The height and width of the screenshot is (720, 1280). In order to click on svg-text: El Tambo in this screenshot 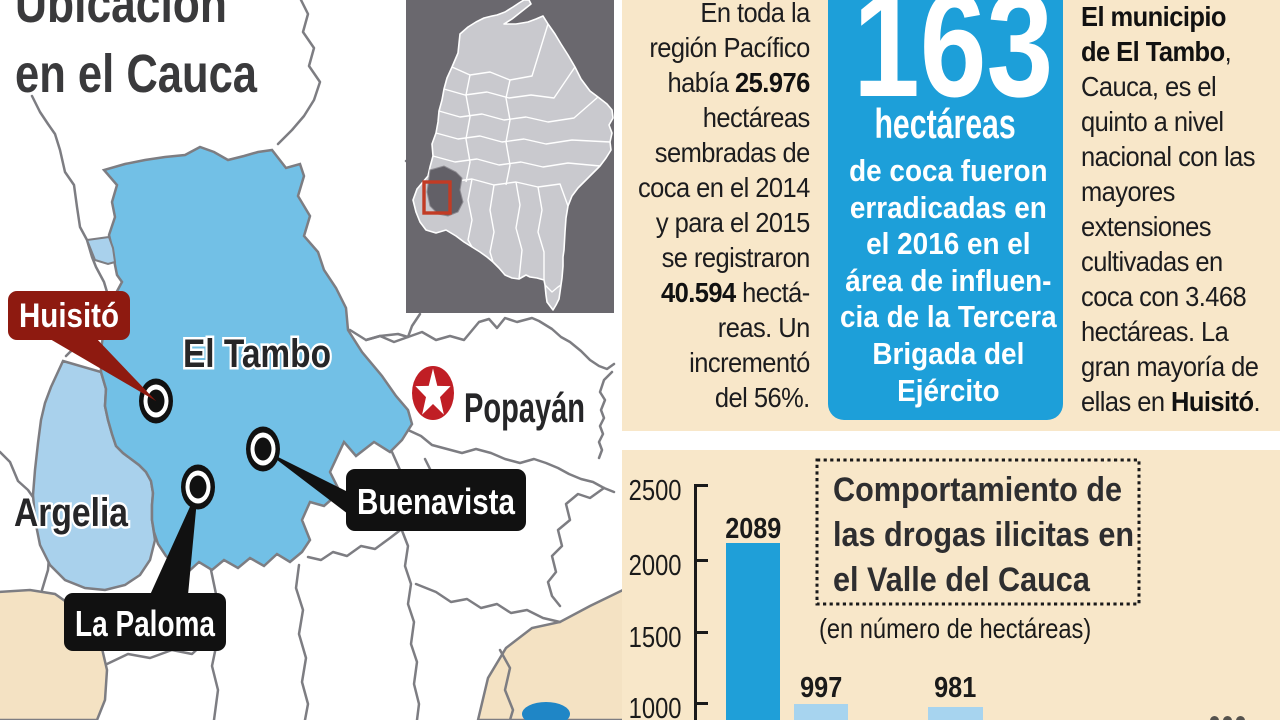, I will do `click(257, 354)`.